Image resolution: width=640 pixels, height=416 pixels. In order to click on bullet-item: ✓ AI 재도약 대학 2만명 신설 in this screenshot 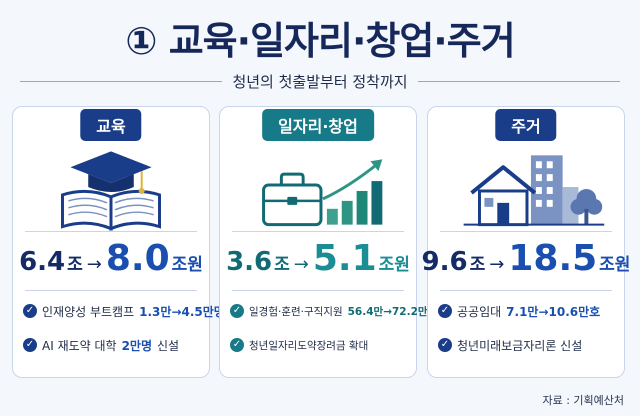, I will do `click(113, 345)`.